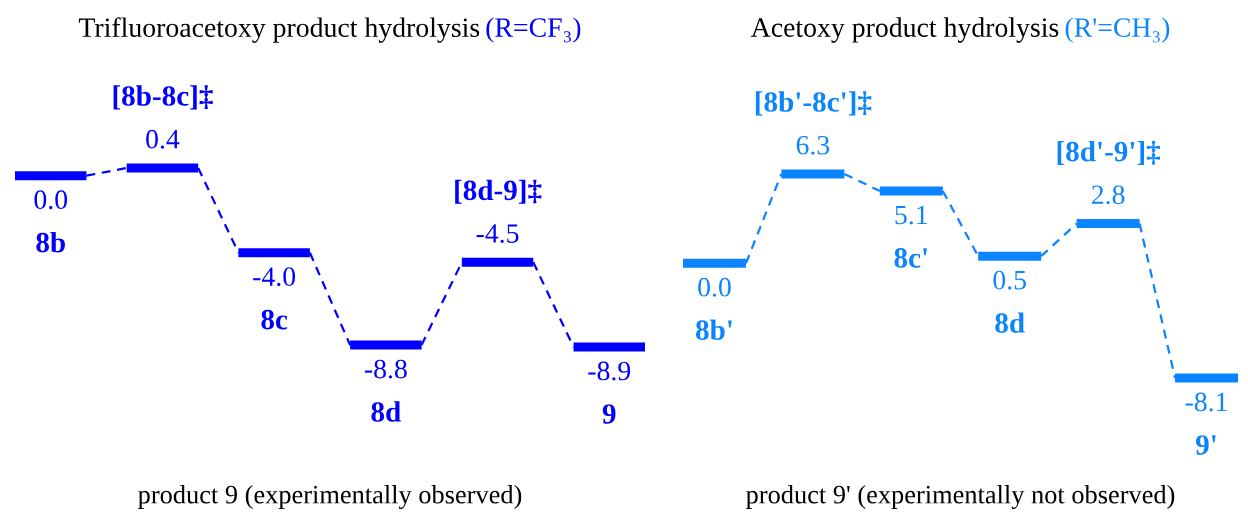 This screenshot has width=1248, height=513. Describe the element at coordinates (960, 497) in the screenshot. I see `text: product 9' (experimentally not observed)` at that location.